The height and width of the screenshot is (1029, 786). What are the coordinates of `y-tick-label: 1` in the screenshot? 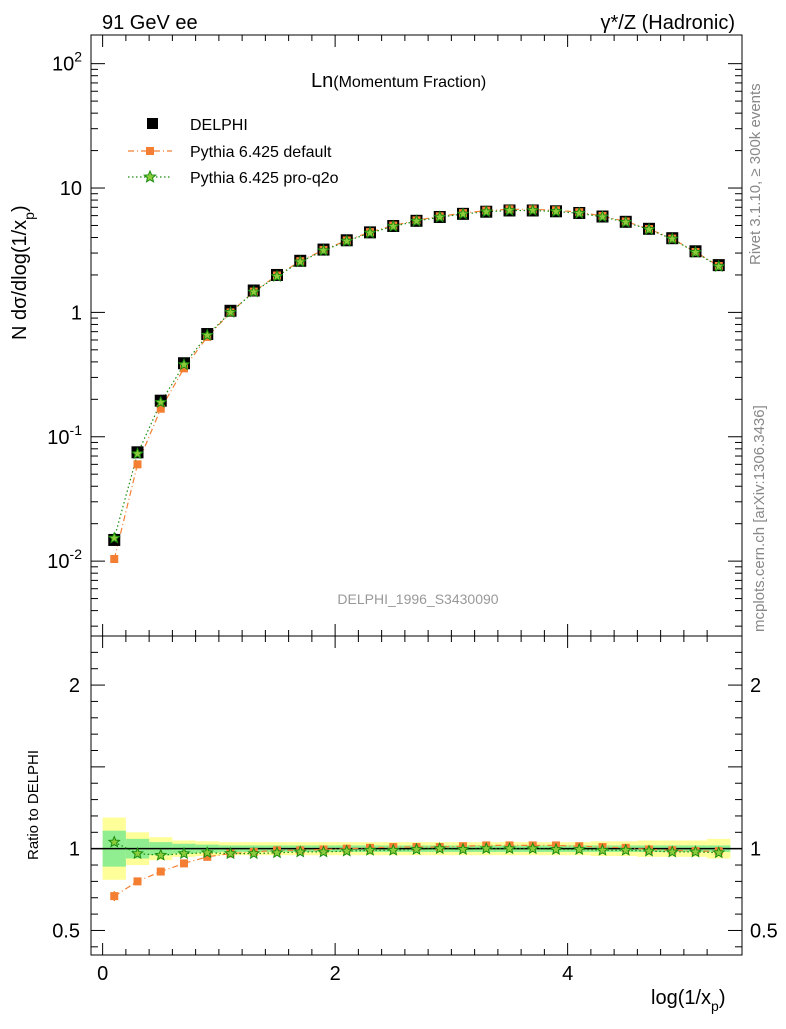 It's located at (76, 313).